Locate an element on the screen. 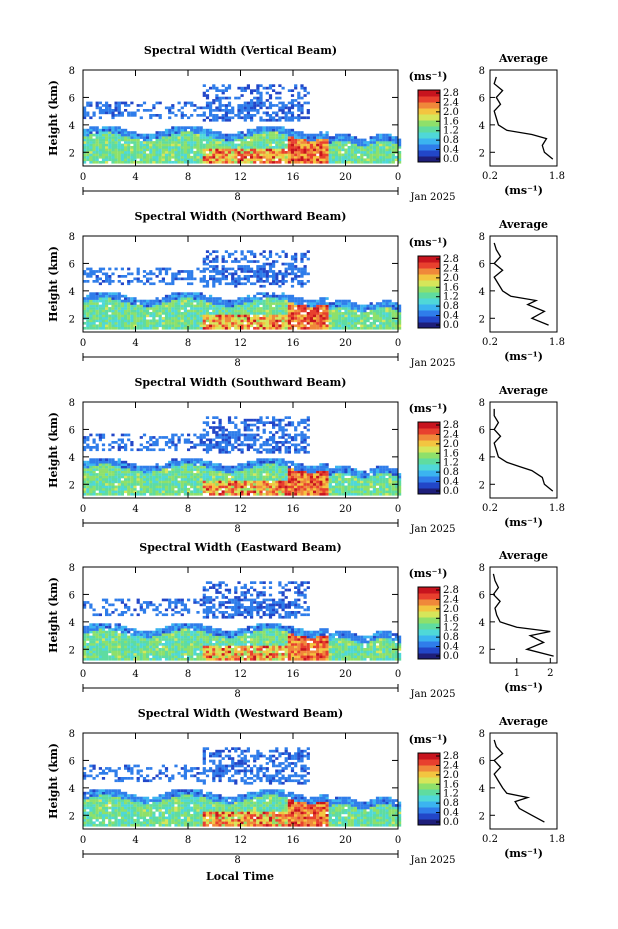 The image size is (618, 929). avg-y-tick-label: 6 is located at coordinates (482, 430).